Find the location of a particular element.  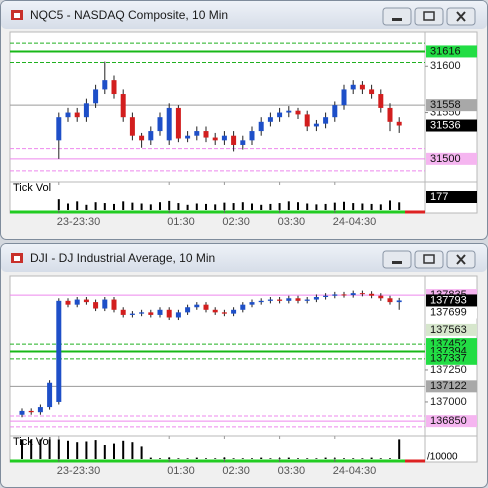

y-tick-label: 137000 is located at coordinates (448, 402).